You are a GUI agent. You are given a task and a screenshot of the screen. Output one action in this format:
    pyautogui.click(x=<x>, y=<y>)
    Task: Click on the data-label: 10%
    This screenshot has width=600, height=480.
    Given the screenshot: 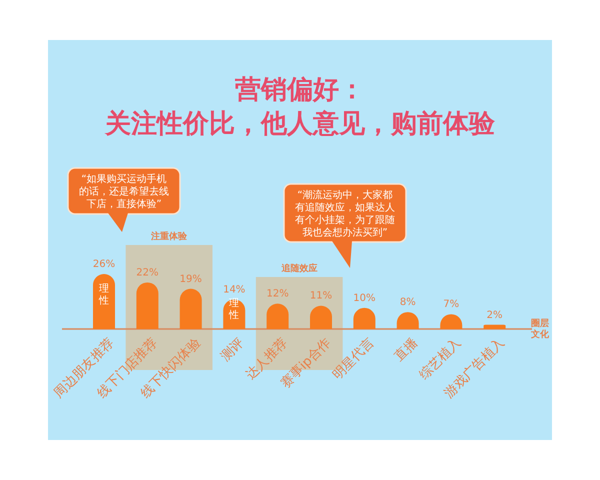 What is the action you would take?
    pyautogui.click(x=364, y=298)
    